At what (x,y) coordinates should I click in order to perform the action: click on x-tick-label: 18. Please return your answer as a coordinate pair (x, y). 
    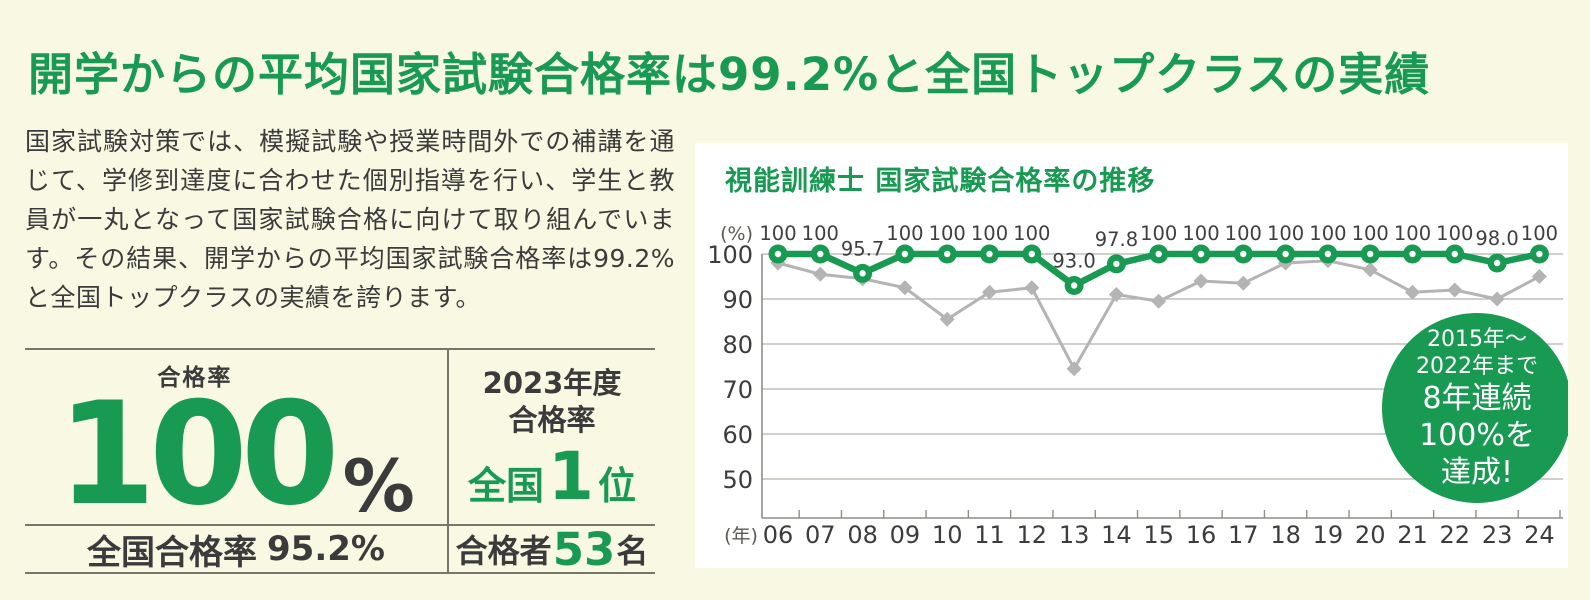
    Looking at the image, I should click on (1285, 535).